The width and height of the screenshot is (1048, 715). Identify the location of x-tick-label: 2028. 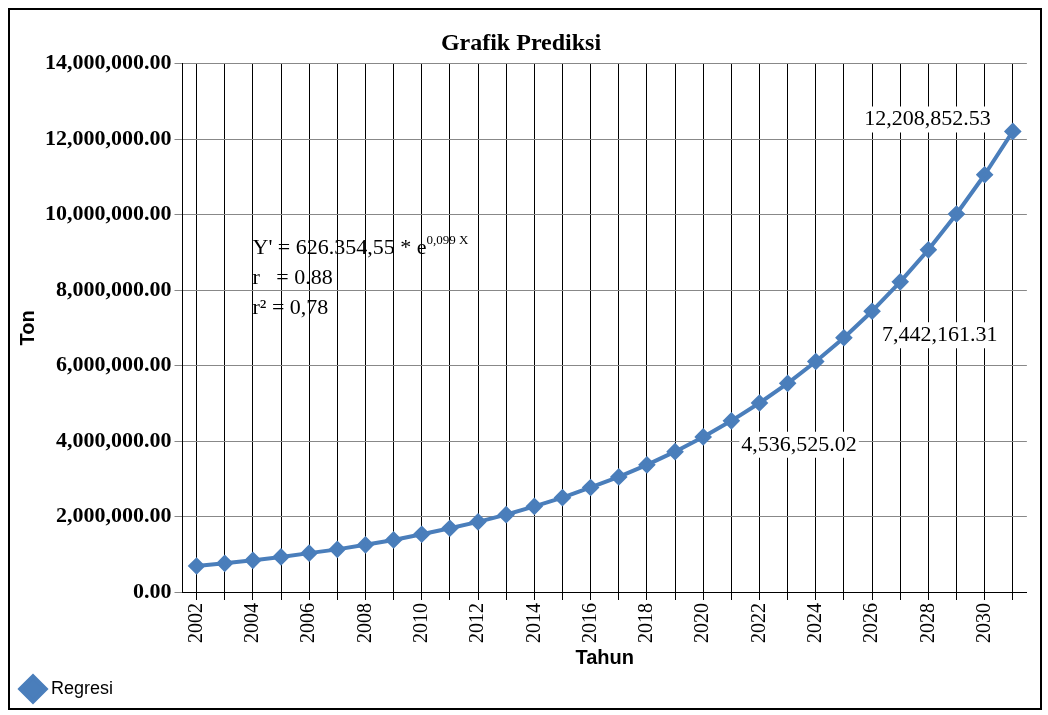
(926, 623).